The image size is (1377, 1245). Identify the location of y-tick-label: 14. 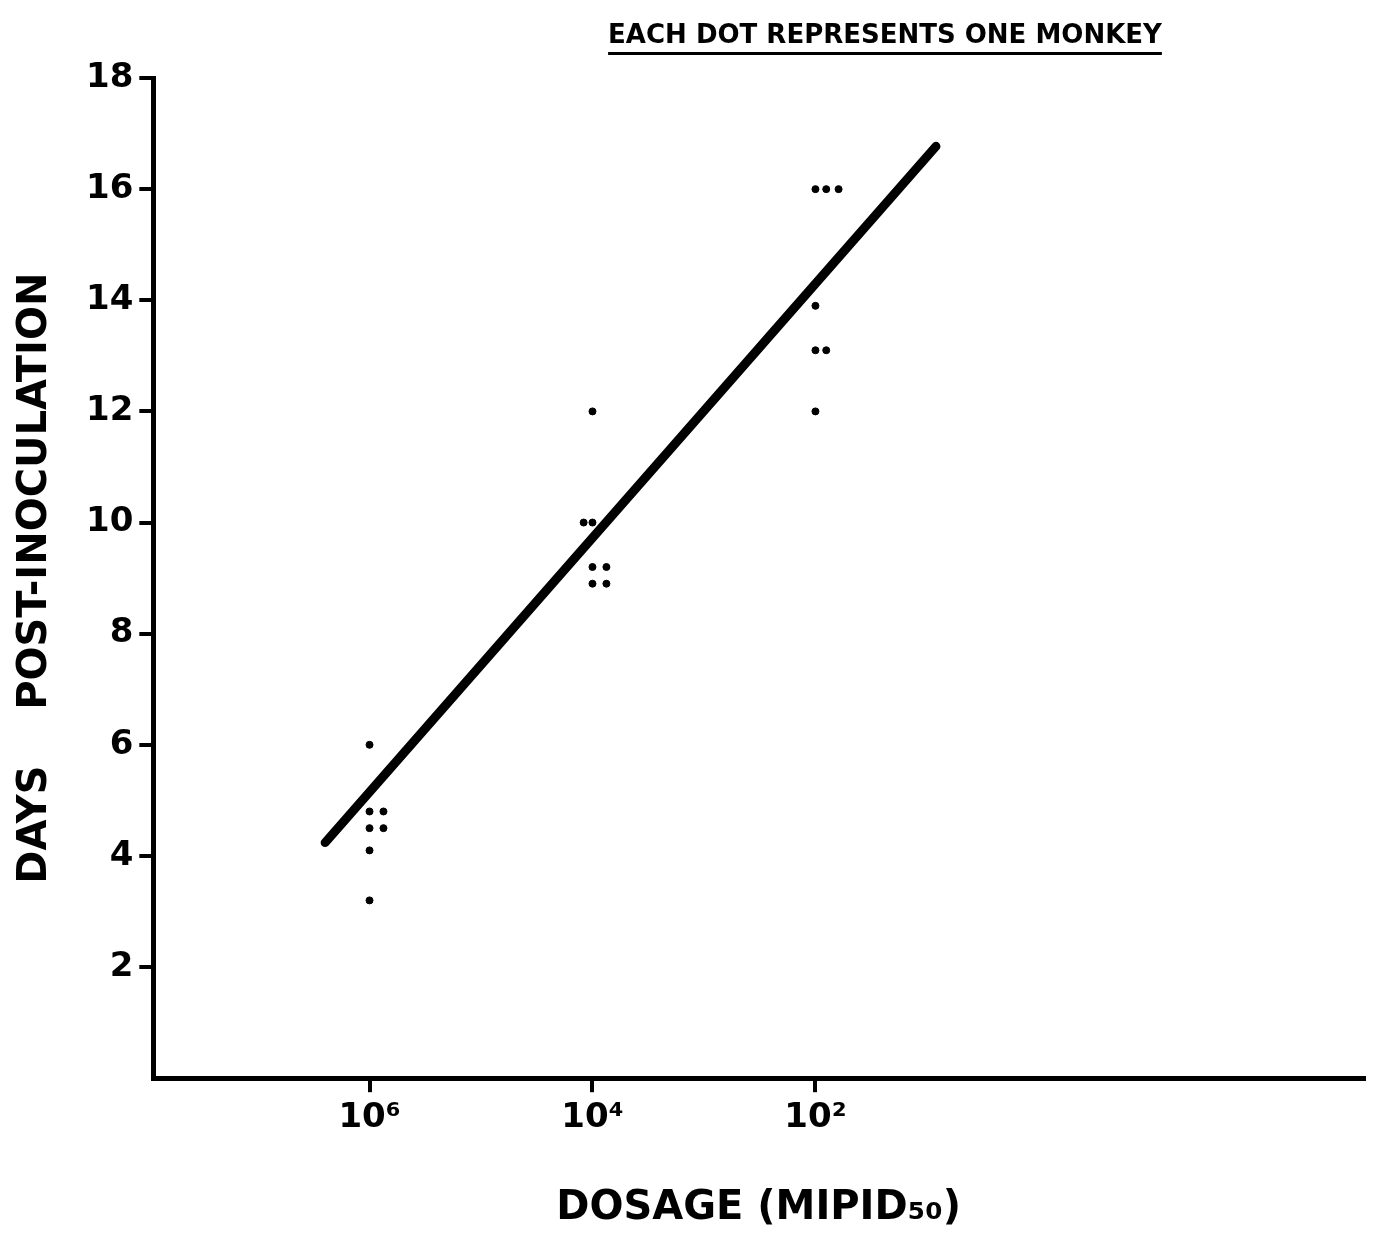
(109, 297).